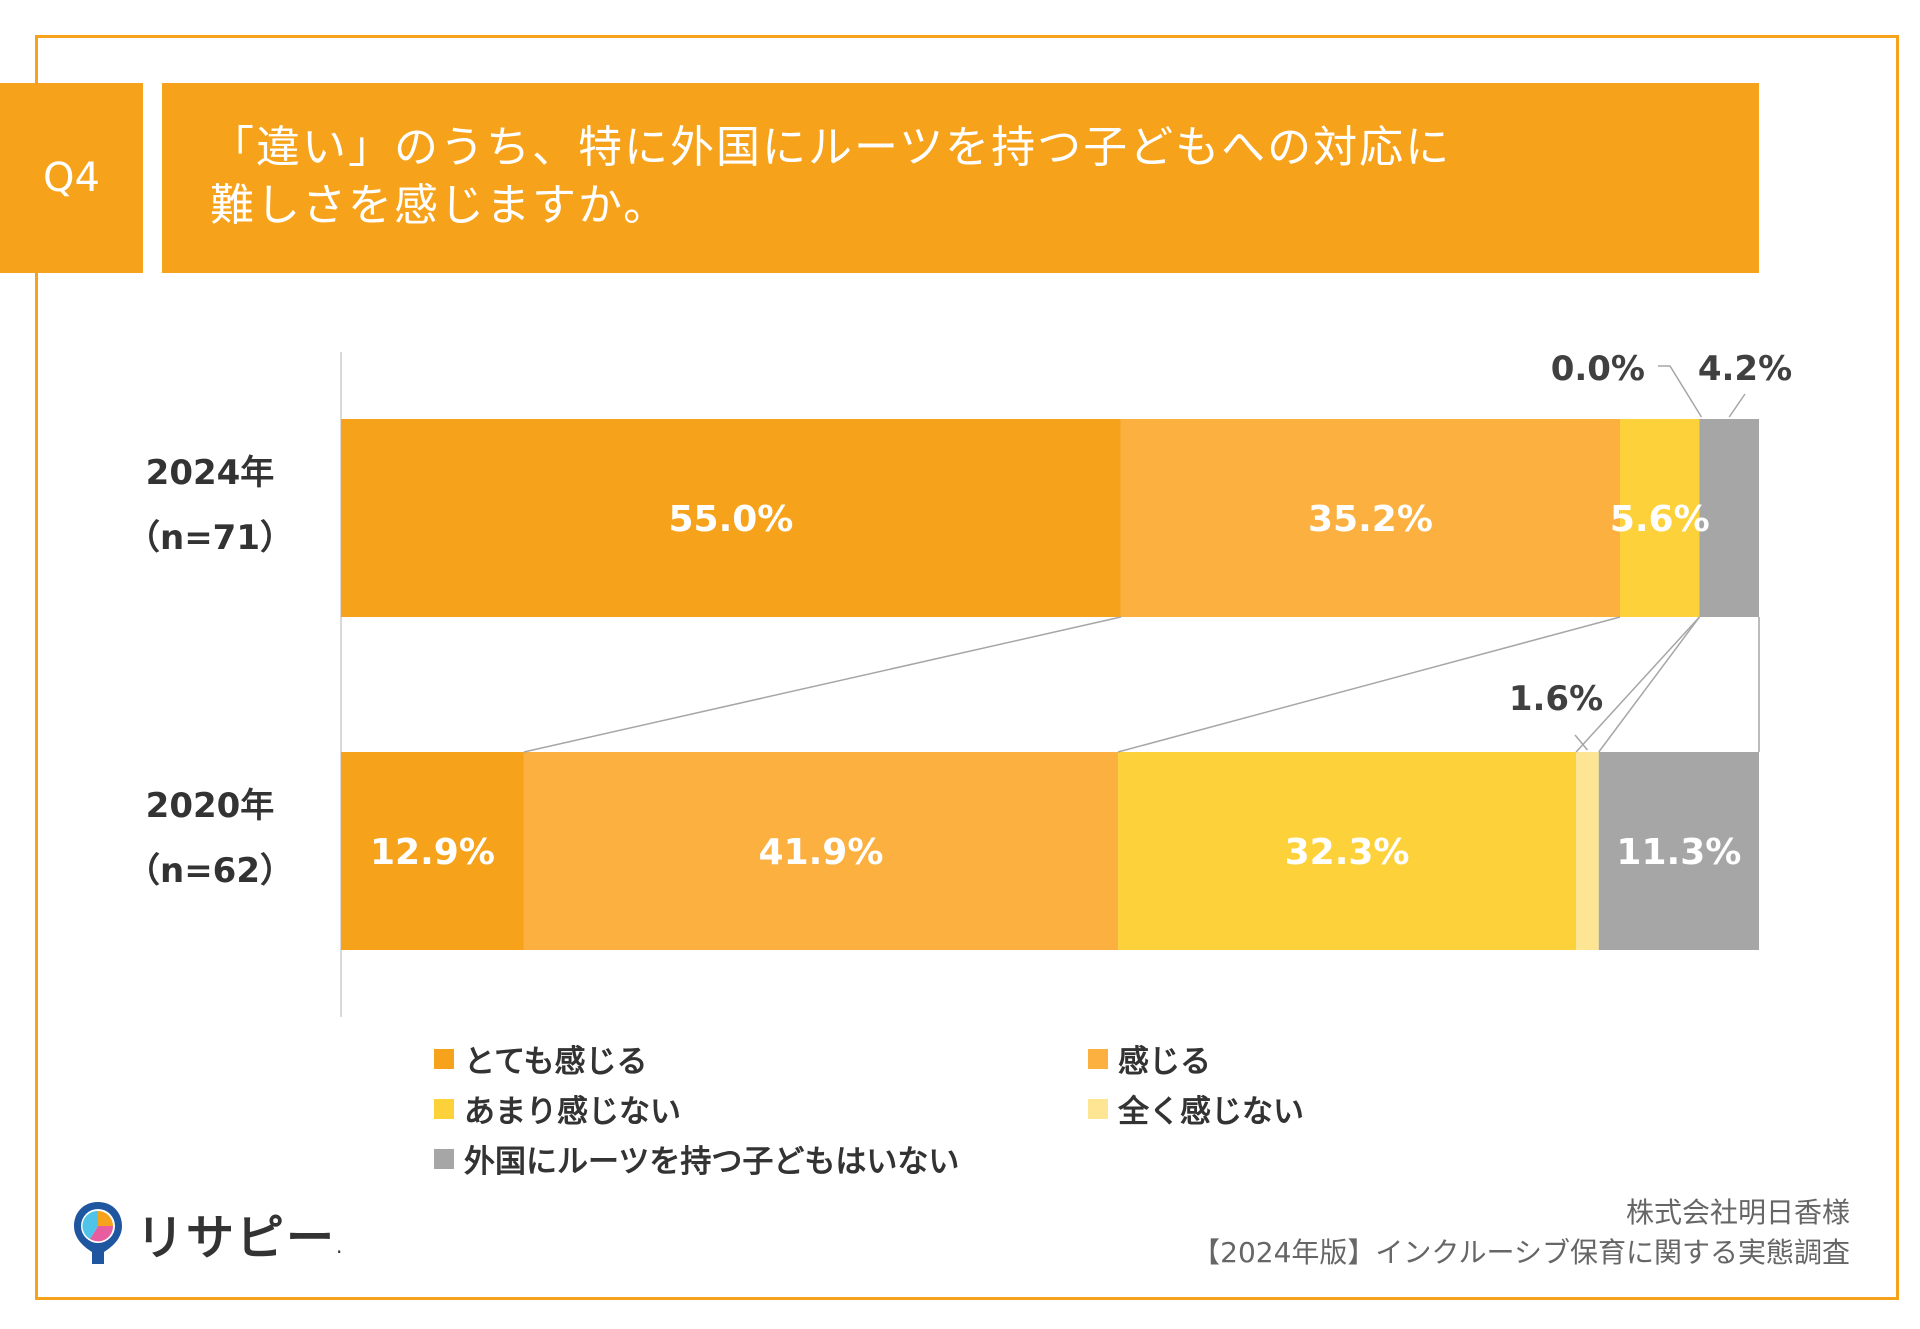 Image resolution: width=1920 pixels, height=1329 pixels. I want to click on category-label-n: （n=62）, so click(210, 871).